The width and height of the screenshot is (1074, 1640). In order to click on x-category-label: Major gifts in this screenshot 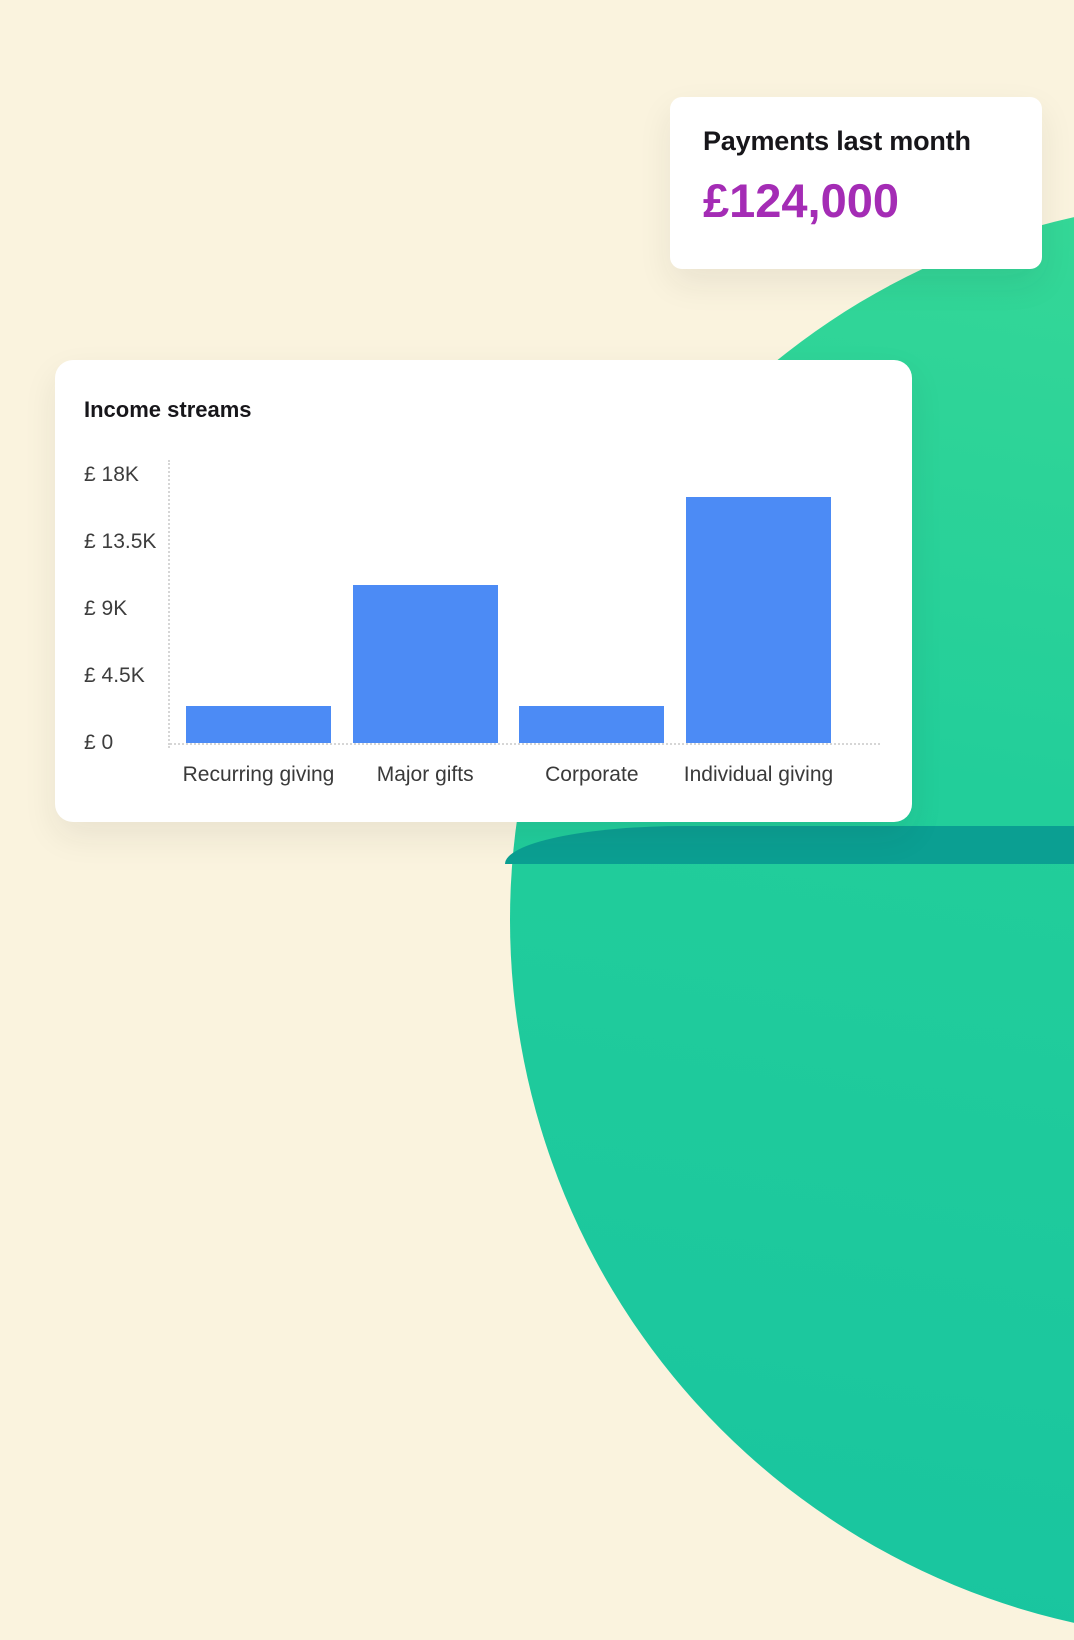, I will do `click(425, 774)`.